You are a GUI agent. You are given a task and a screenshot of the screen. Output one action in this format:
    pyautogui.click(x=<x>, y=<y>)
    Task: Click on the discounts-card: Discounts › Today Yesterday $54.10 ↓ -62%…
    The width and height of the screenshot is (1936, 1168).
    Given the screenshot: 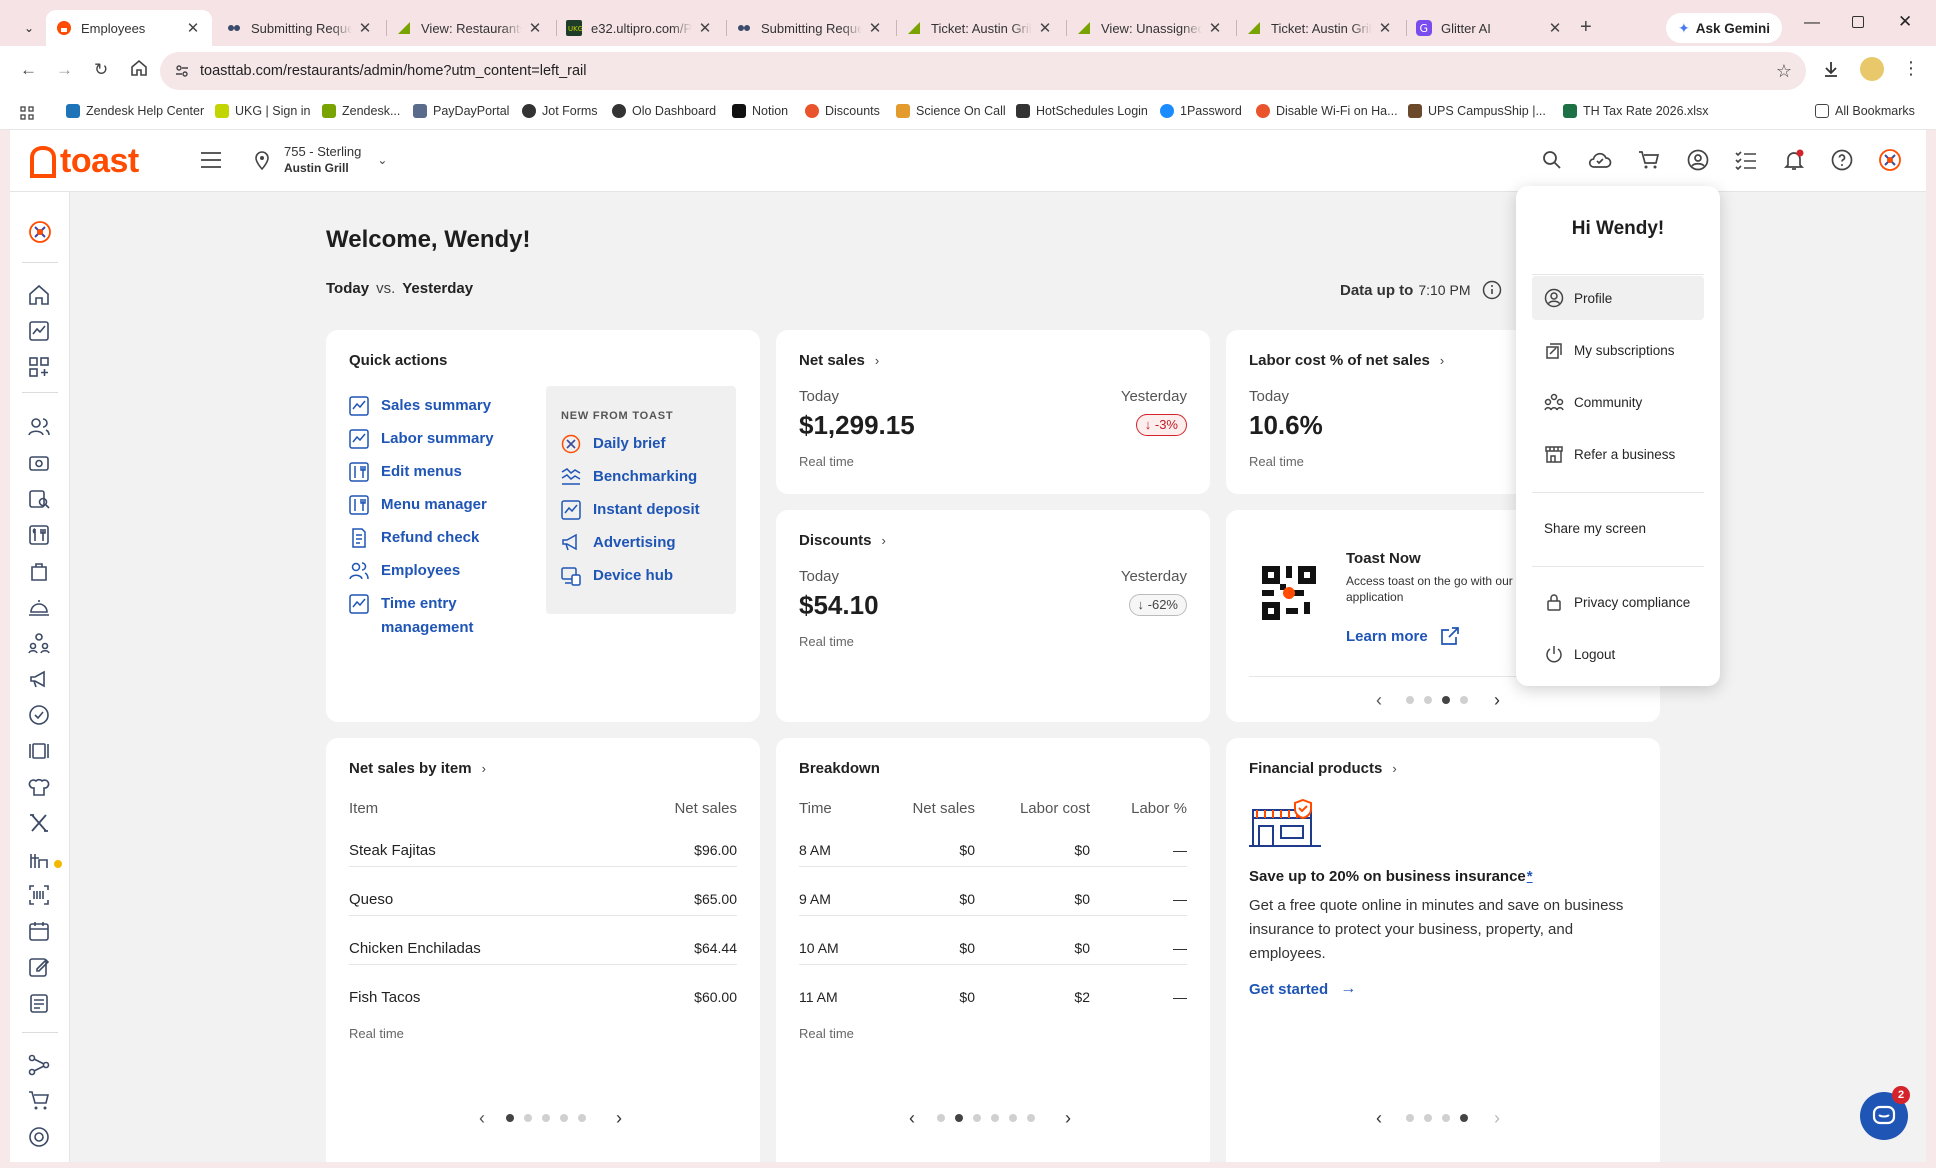 What is the action you would take?
    pyautogui.click(x=993, y=616)
    